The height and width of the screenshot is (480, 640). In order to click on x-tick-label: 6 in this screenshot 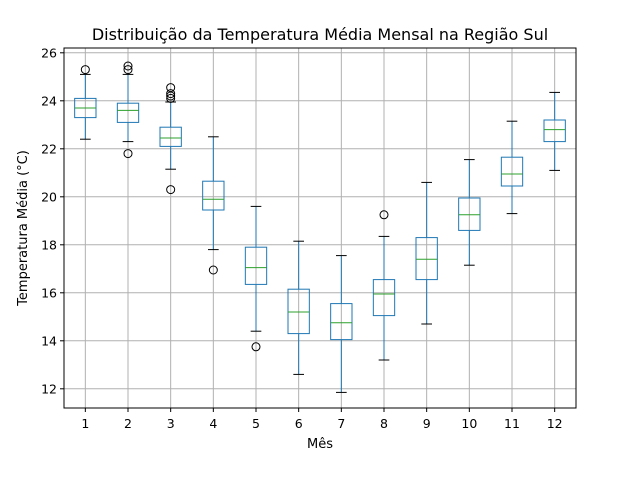, I will do `click(299, 423)`.